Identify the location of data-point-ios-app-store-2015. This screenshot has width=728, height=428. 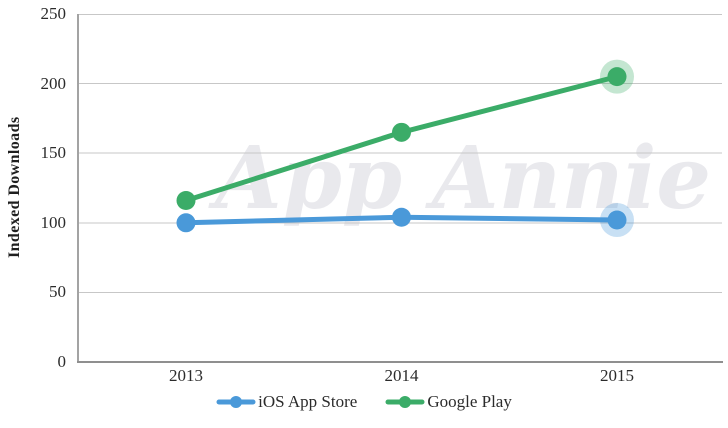
(617, 220).